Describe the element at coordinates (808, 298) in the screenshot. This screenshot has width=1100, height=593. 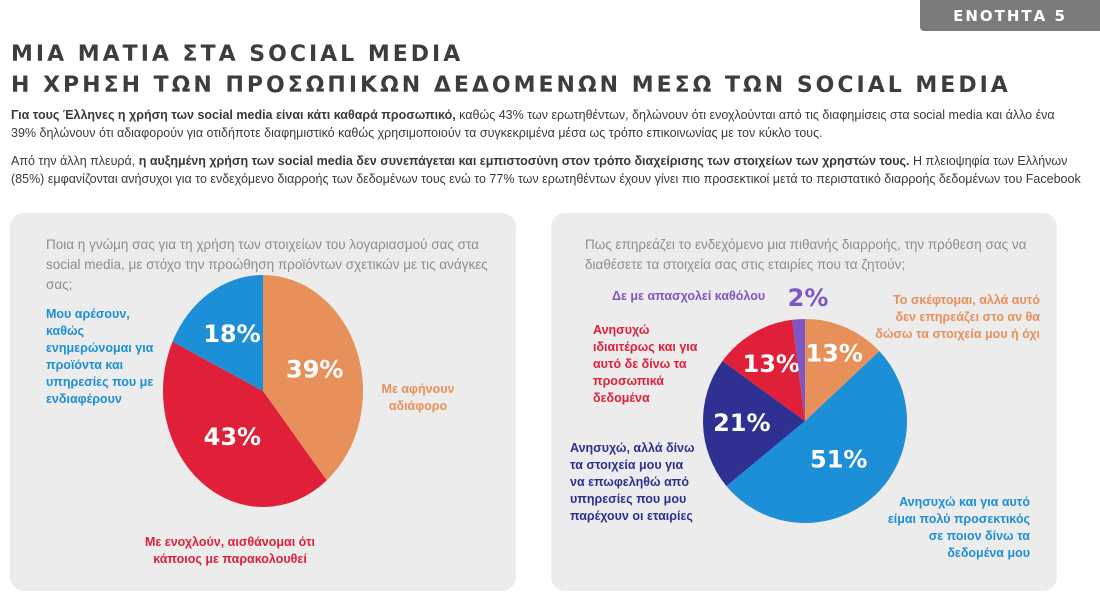
I see `data-label: 2%` at that location.